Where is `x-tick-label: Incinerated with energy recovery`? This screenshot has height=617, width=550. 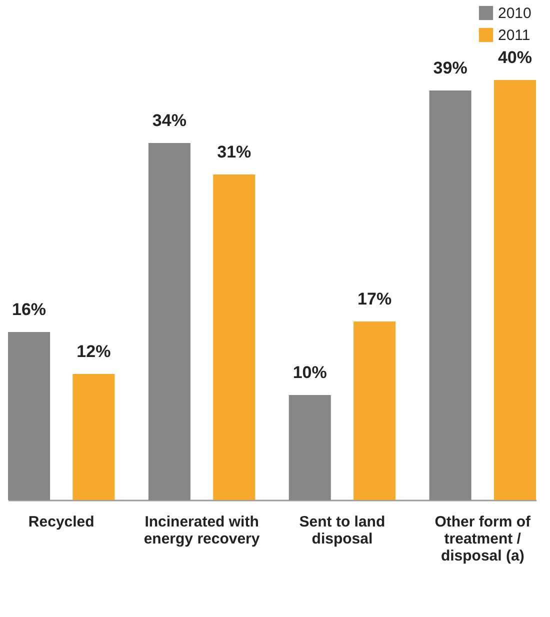
x-tick-label: Incinerated with energy recovery is located at coordinates (202, 531).